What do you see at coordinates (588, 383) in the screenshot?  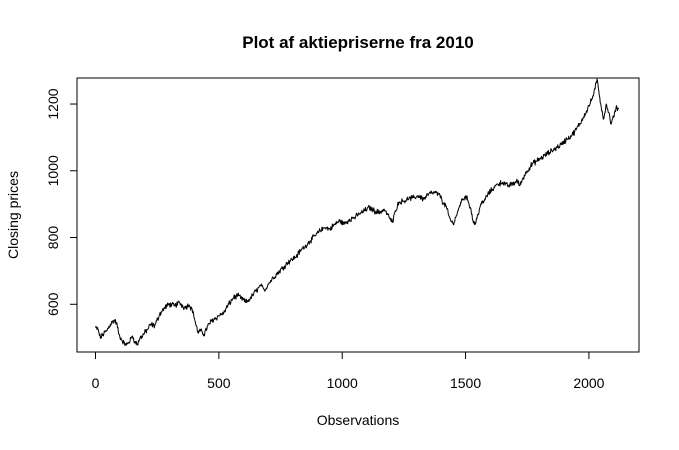 I see `x-tick-label: 2000` at bounding box center [588, 383].